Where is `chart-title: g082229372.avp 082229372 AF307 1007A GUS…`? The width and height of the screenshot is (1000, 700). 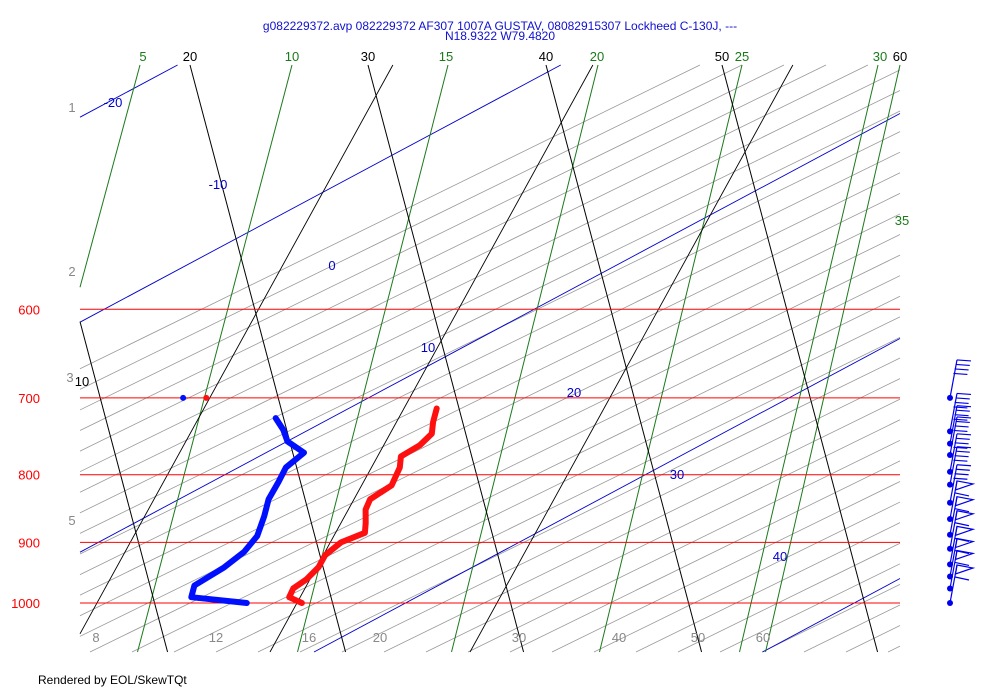 chart-title: g082229372.avp 082229372 AF307 1007A GUS… is located at coordinates (500, 26).